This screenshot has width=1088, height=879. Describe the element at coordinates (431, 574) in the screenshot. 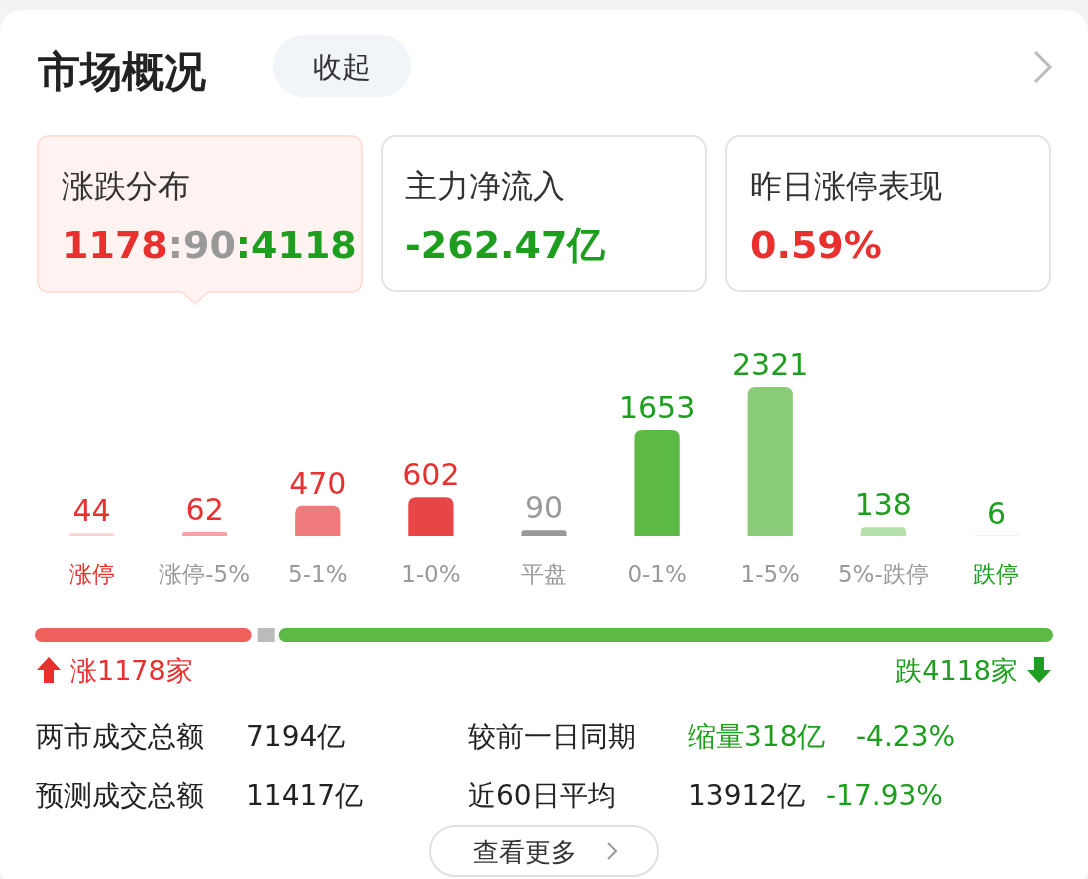

I see `x-tick-label: 1-0%` at that location.